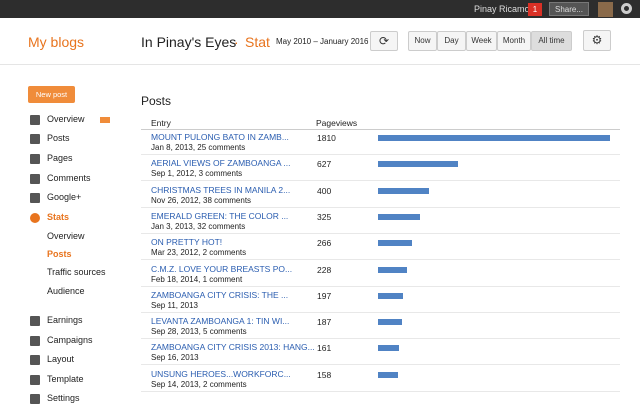 This screenshot has height=405, width=640. I want to click on post-meta: Sep 11, 2013, so click(175, 305).